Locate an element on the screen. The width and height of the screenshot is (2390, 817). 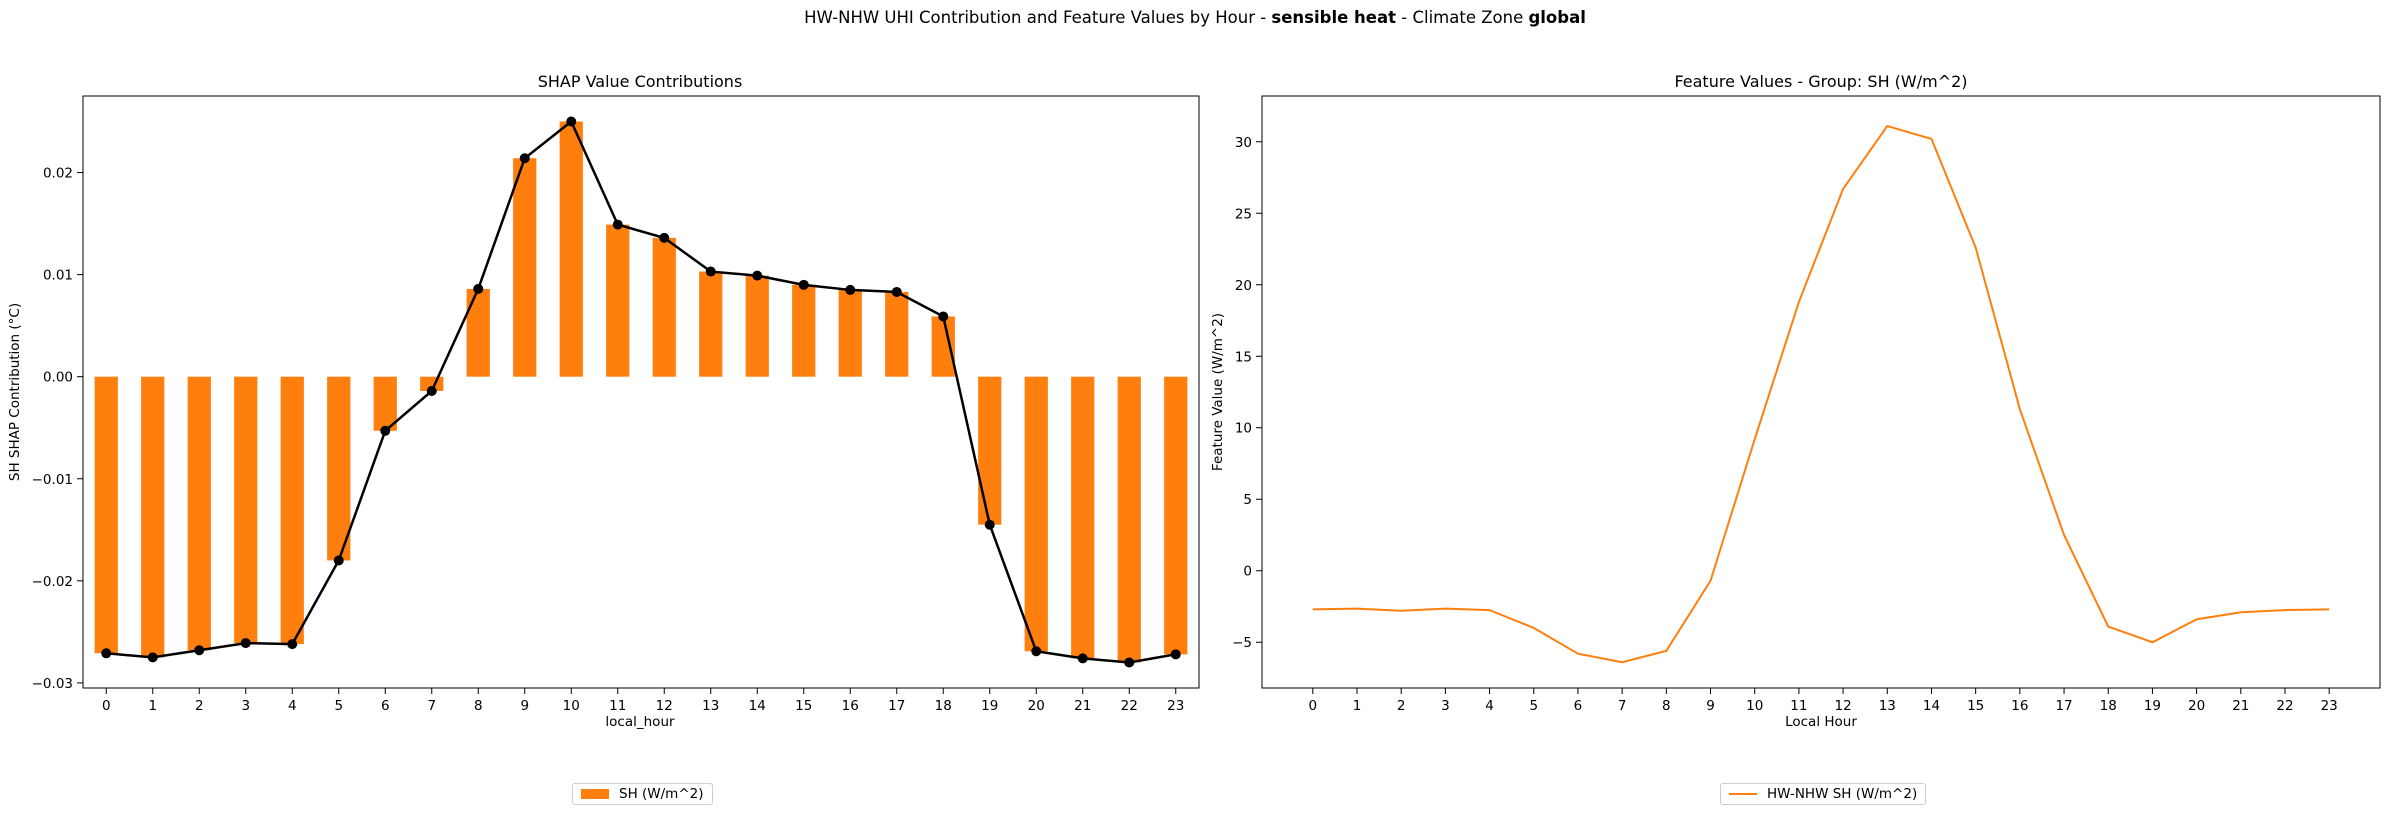
shap-xtick-label: 13 is located at coordinates (710, 706).